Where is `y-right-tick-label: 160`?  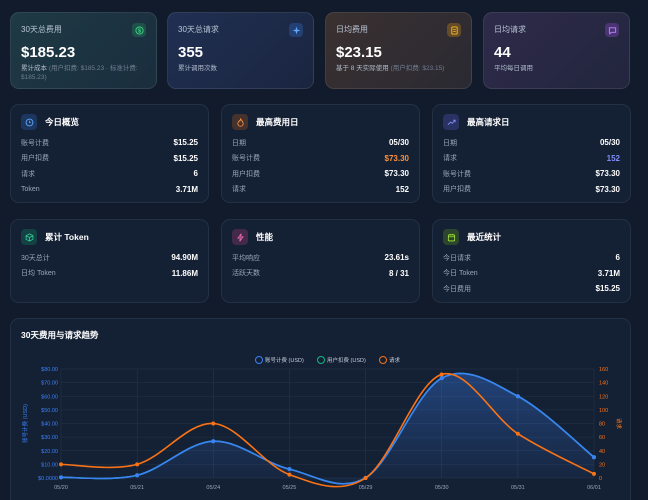
y-right-tick-label: 160 is located at coordinates (603, 370).